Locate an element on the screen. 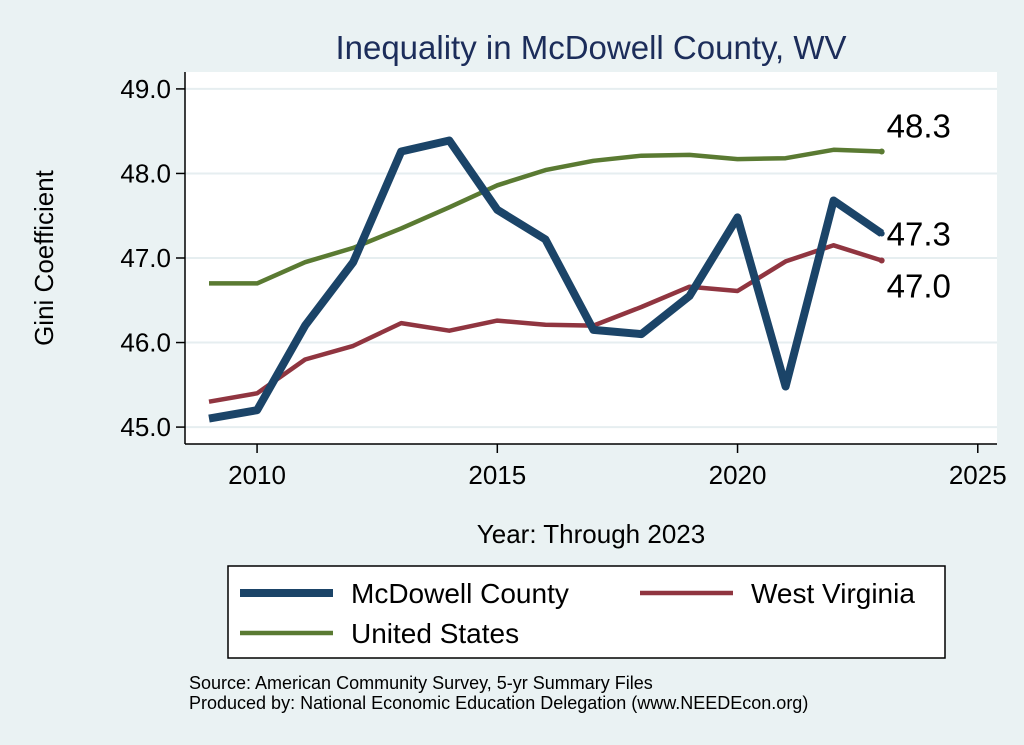 This screenshot has height=745, width=1024. y-tick-label: 48.0 is located at coordinates (145, 173).